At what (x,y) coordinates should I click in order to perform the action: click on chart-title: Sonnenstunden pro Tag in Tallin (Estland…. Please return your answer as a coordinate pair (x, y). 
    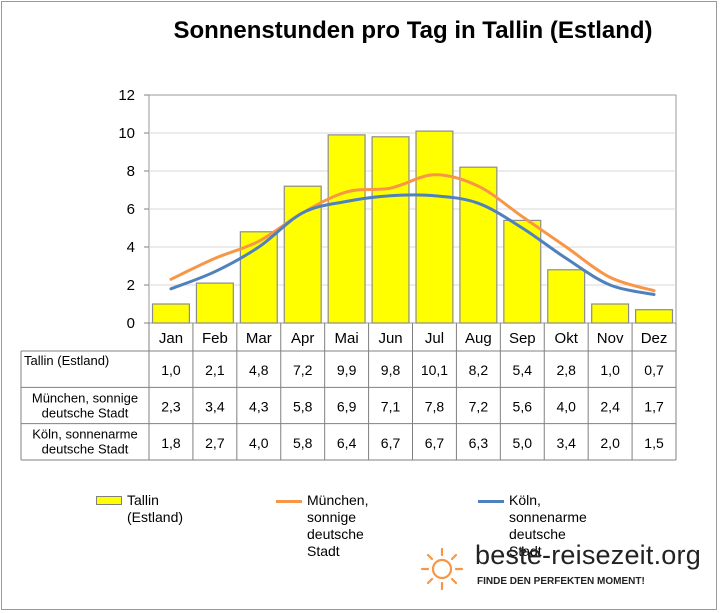
    Looking at the image, I should click on (413, 30).